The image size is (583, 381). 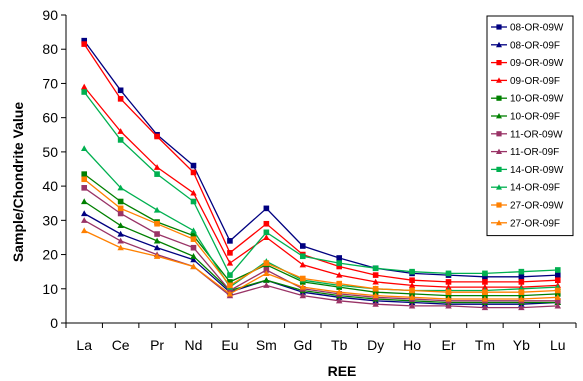 What do you see at coordinates (449, 345) in the screenshot?
I see `x-tick-label: Er` at bounding box center [449, 345].